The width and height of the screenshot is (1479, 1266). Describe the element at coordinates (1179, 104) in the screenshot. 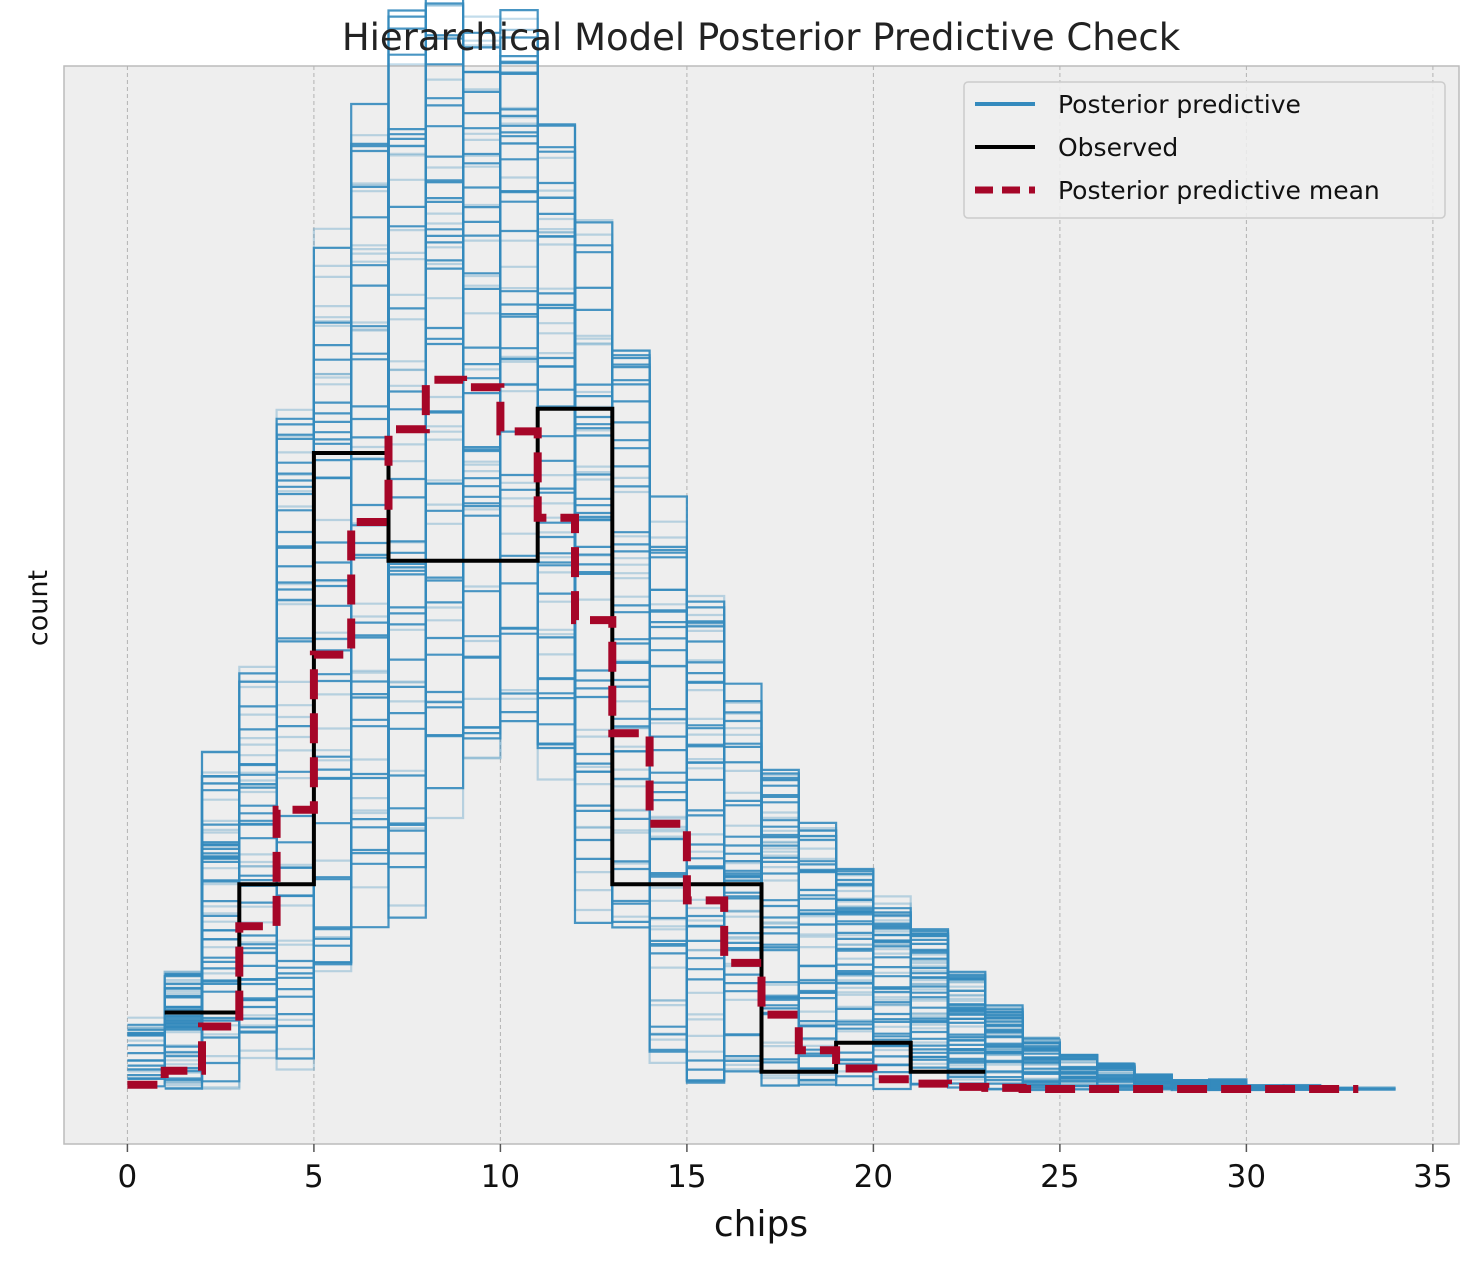

I see `legend-label-posterior-predictive: Posterior predictive` at that location.